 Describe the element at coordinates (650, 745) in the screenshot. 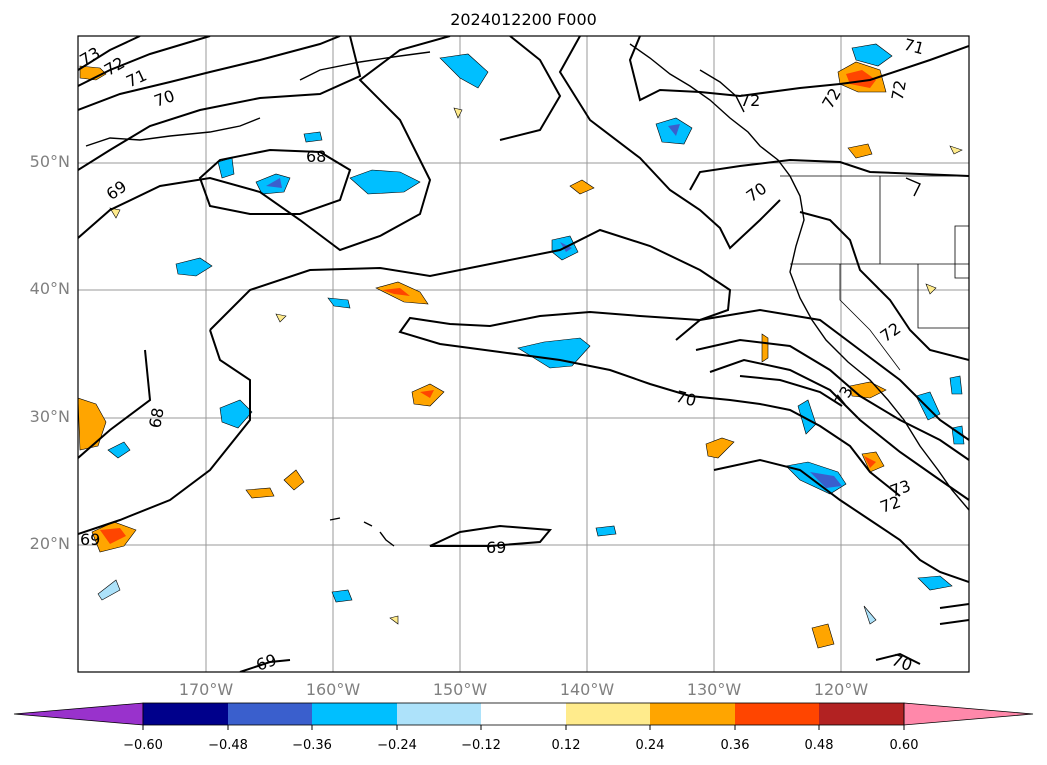

I see `colorbar-tick-label: 0.24` at that location.